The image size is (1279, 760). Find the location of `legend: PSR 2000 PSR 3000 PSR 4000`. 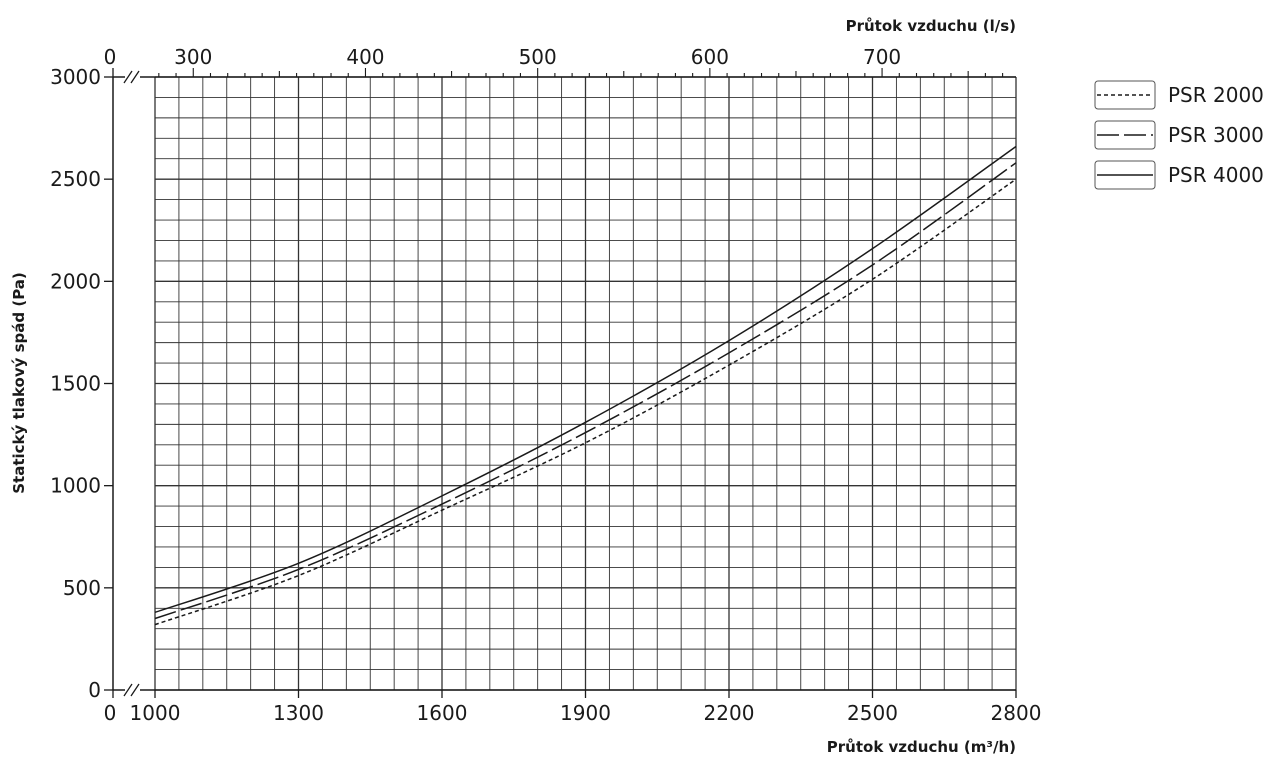

legend: PSR 2000 PSR 3000 PSR 4000 is located at coordinates (1179, 135).